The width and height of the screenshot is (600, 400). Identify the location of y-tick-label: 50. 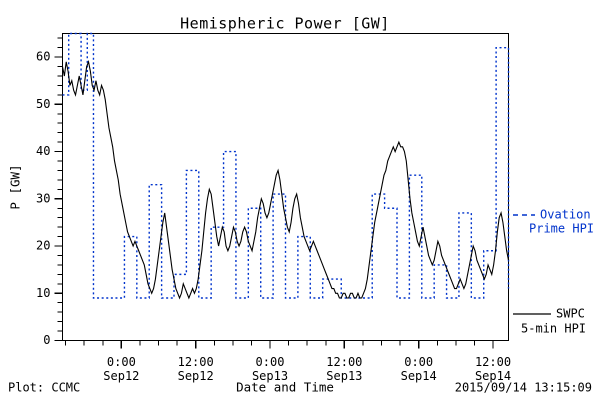
(43, 104).